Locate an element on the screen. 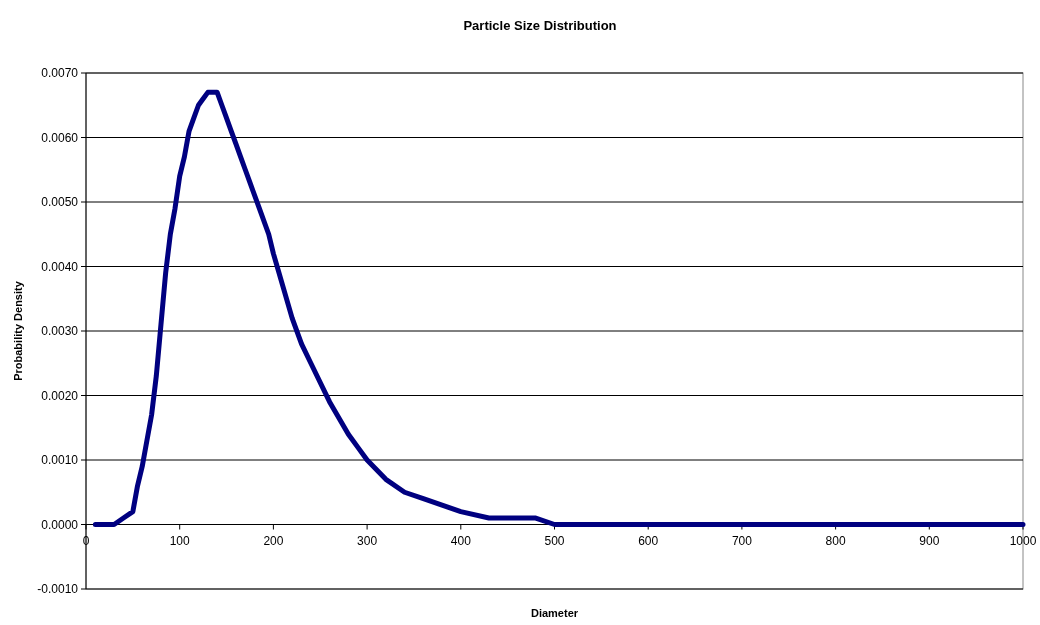 This screenshot has width=1040, height=625. y-tick-label: 0.0020 is located at coordinates (60, 395).